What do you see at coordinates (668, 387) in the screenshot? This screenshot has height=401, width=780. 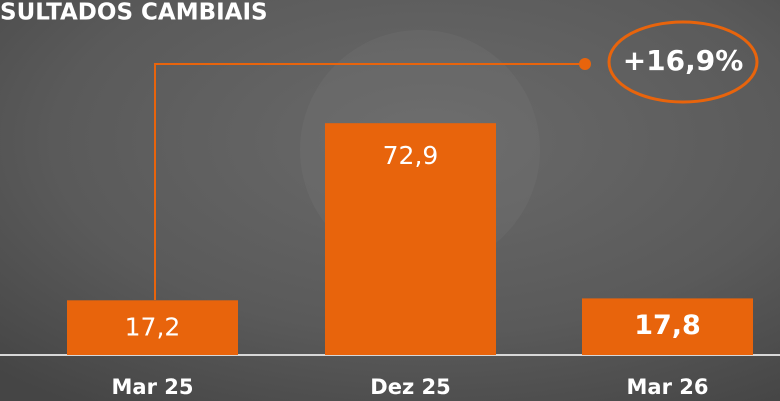 I see `x-tick-label: Mar 26` at bounding box center [668, 387].